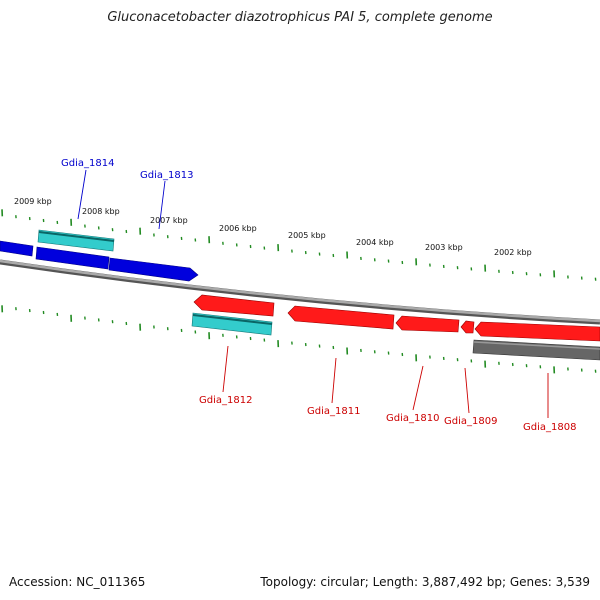 This screenshot has width=600, height=600. Describe the element at coordinates (375, 242) in the screenshot. I see `kbp-label-2004: 2004 kbp` at that location.